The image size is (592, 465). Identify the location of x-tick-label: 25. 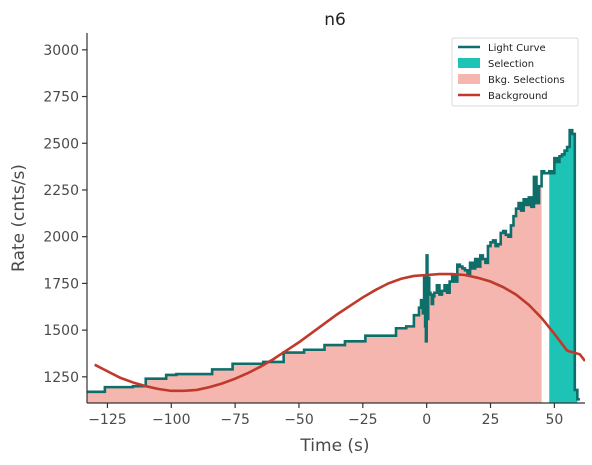
(491, 420).